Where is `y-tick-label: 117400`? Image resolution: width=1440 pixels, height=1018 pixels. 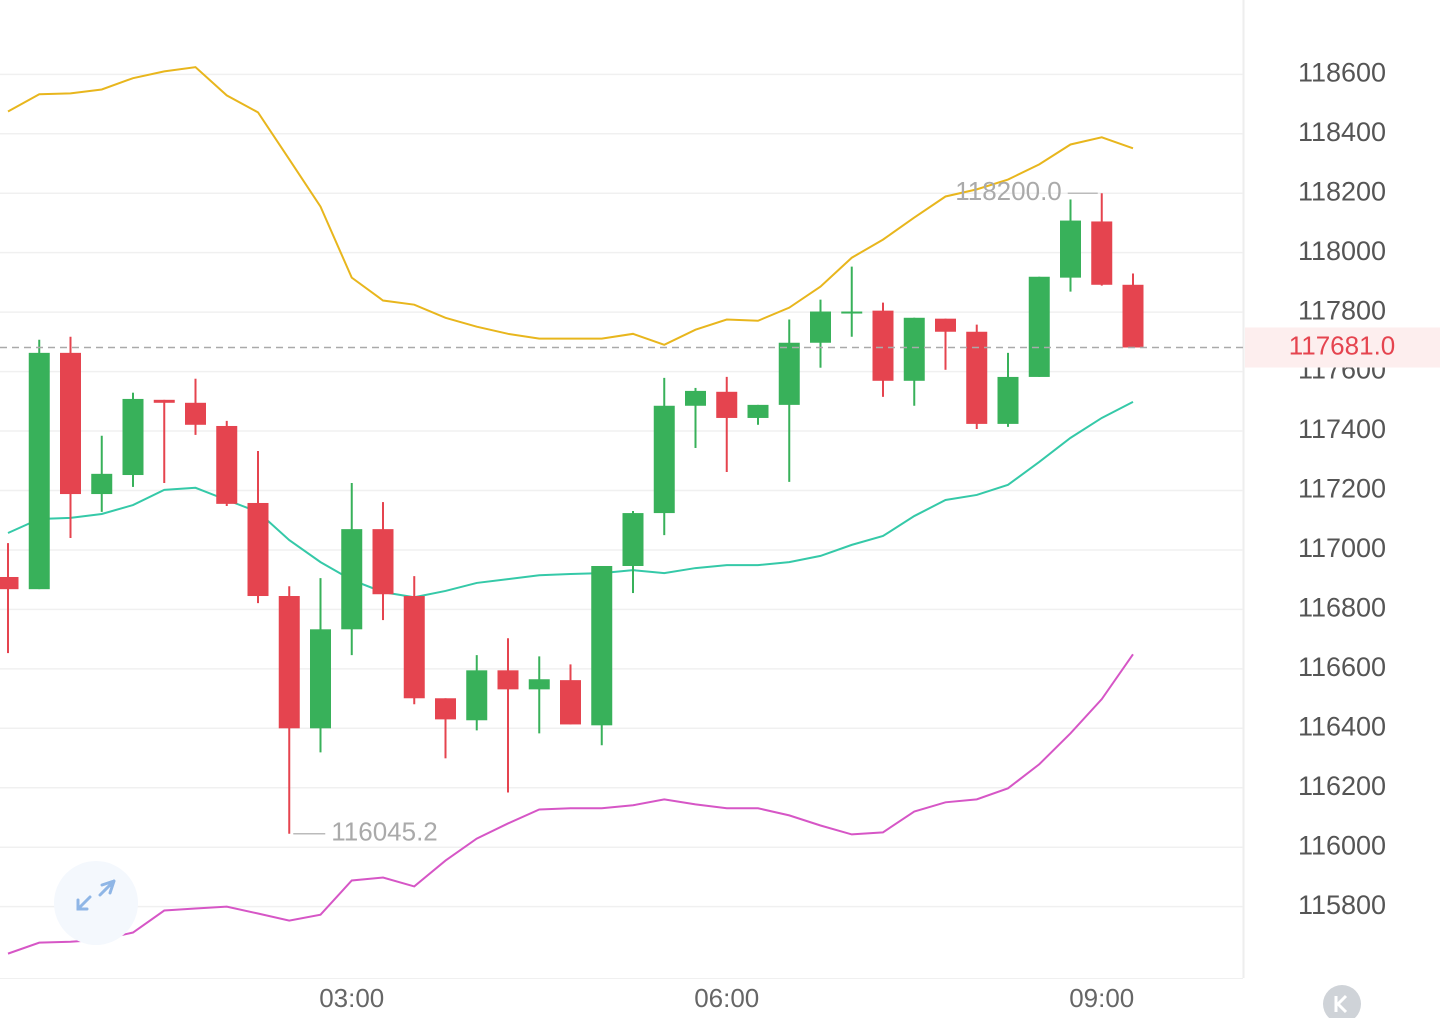 y-tick-label: 117400 is located at coordinates (1342, 429).